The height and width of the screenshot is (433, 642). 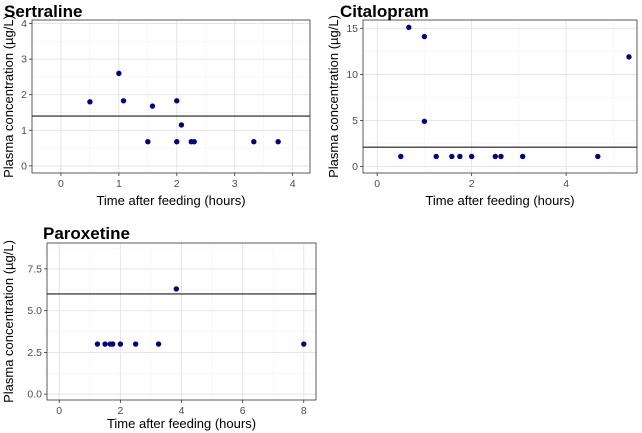 I want to click on x-tick-label: 1, so click(x=119, y=184).